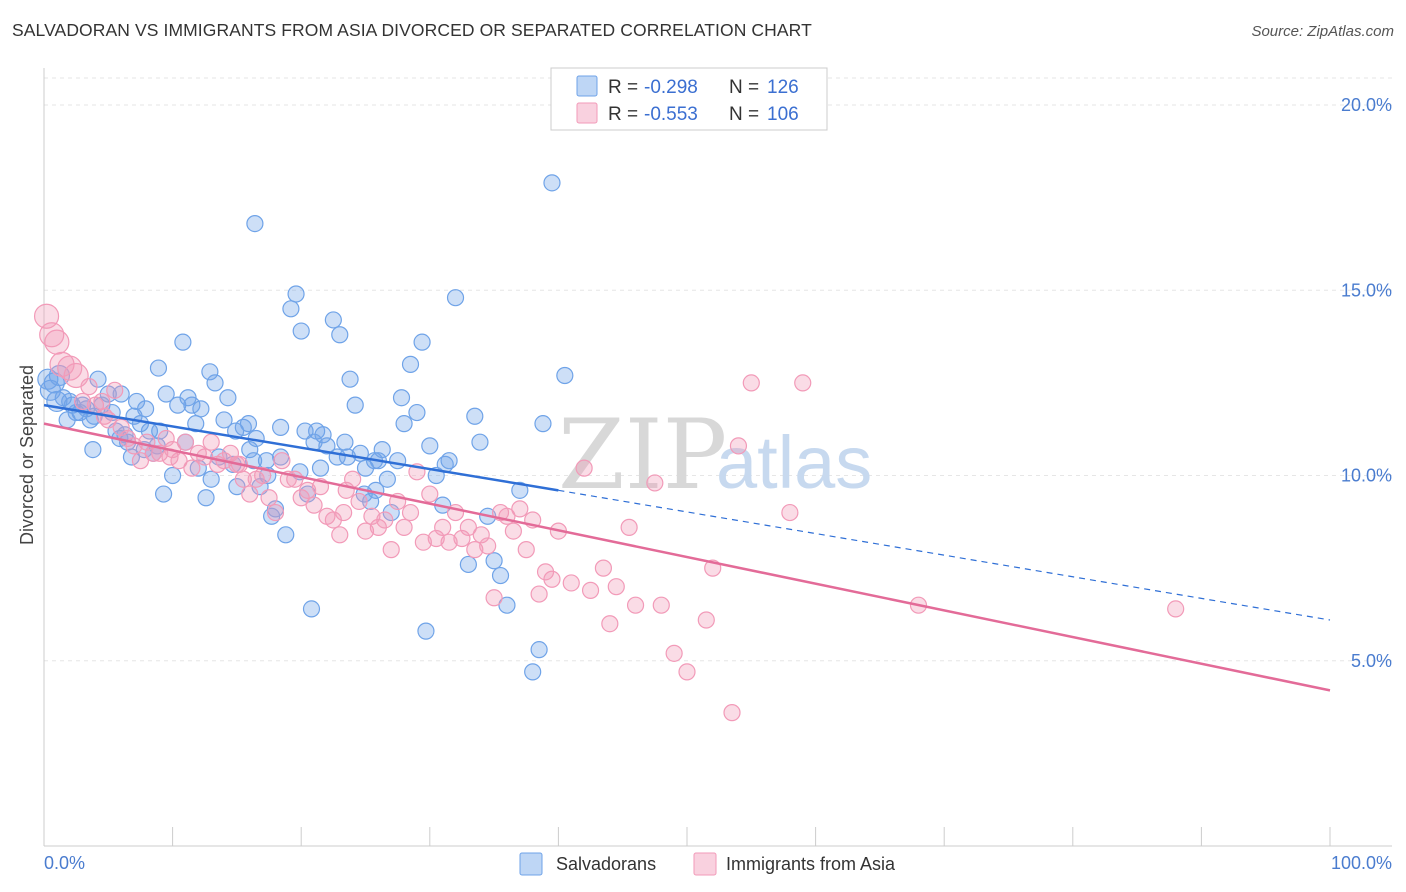  I want to click on legend-n-value-2: 106, so click(783, 114).